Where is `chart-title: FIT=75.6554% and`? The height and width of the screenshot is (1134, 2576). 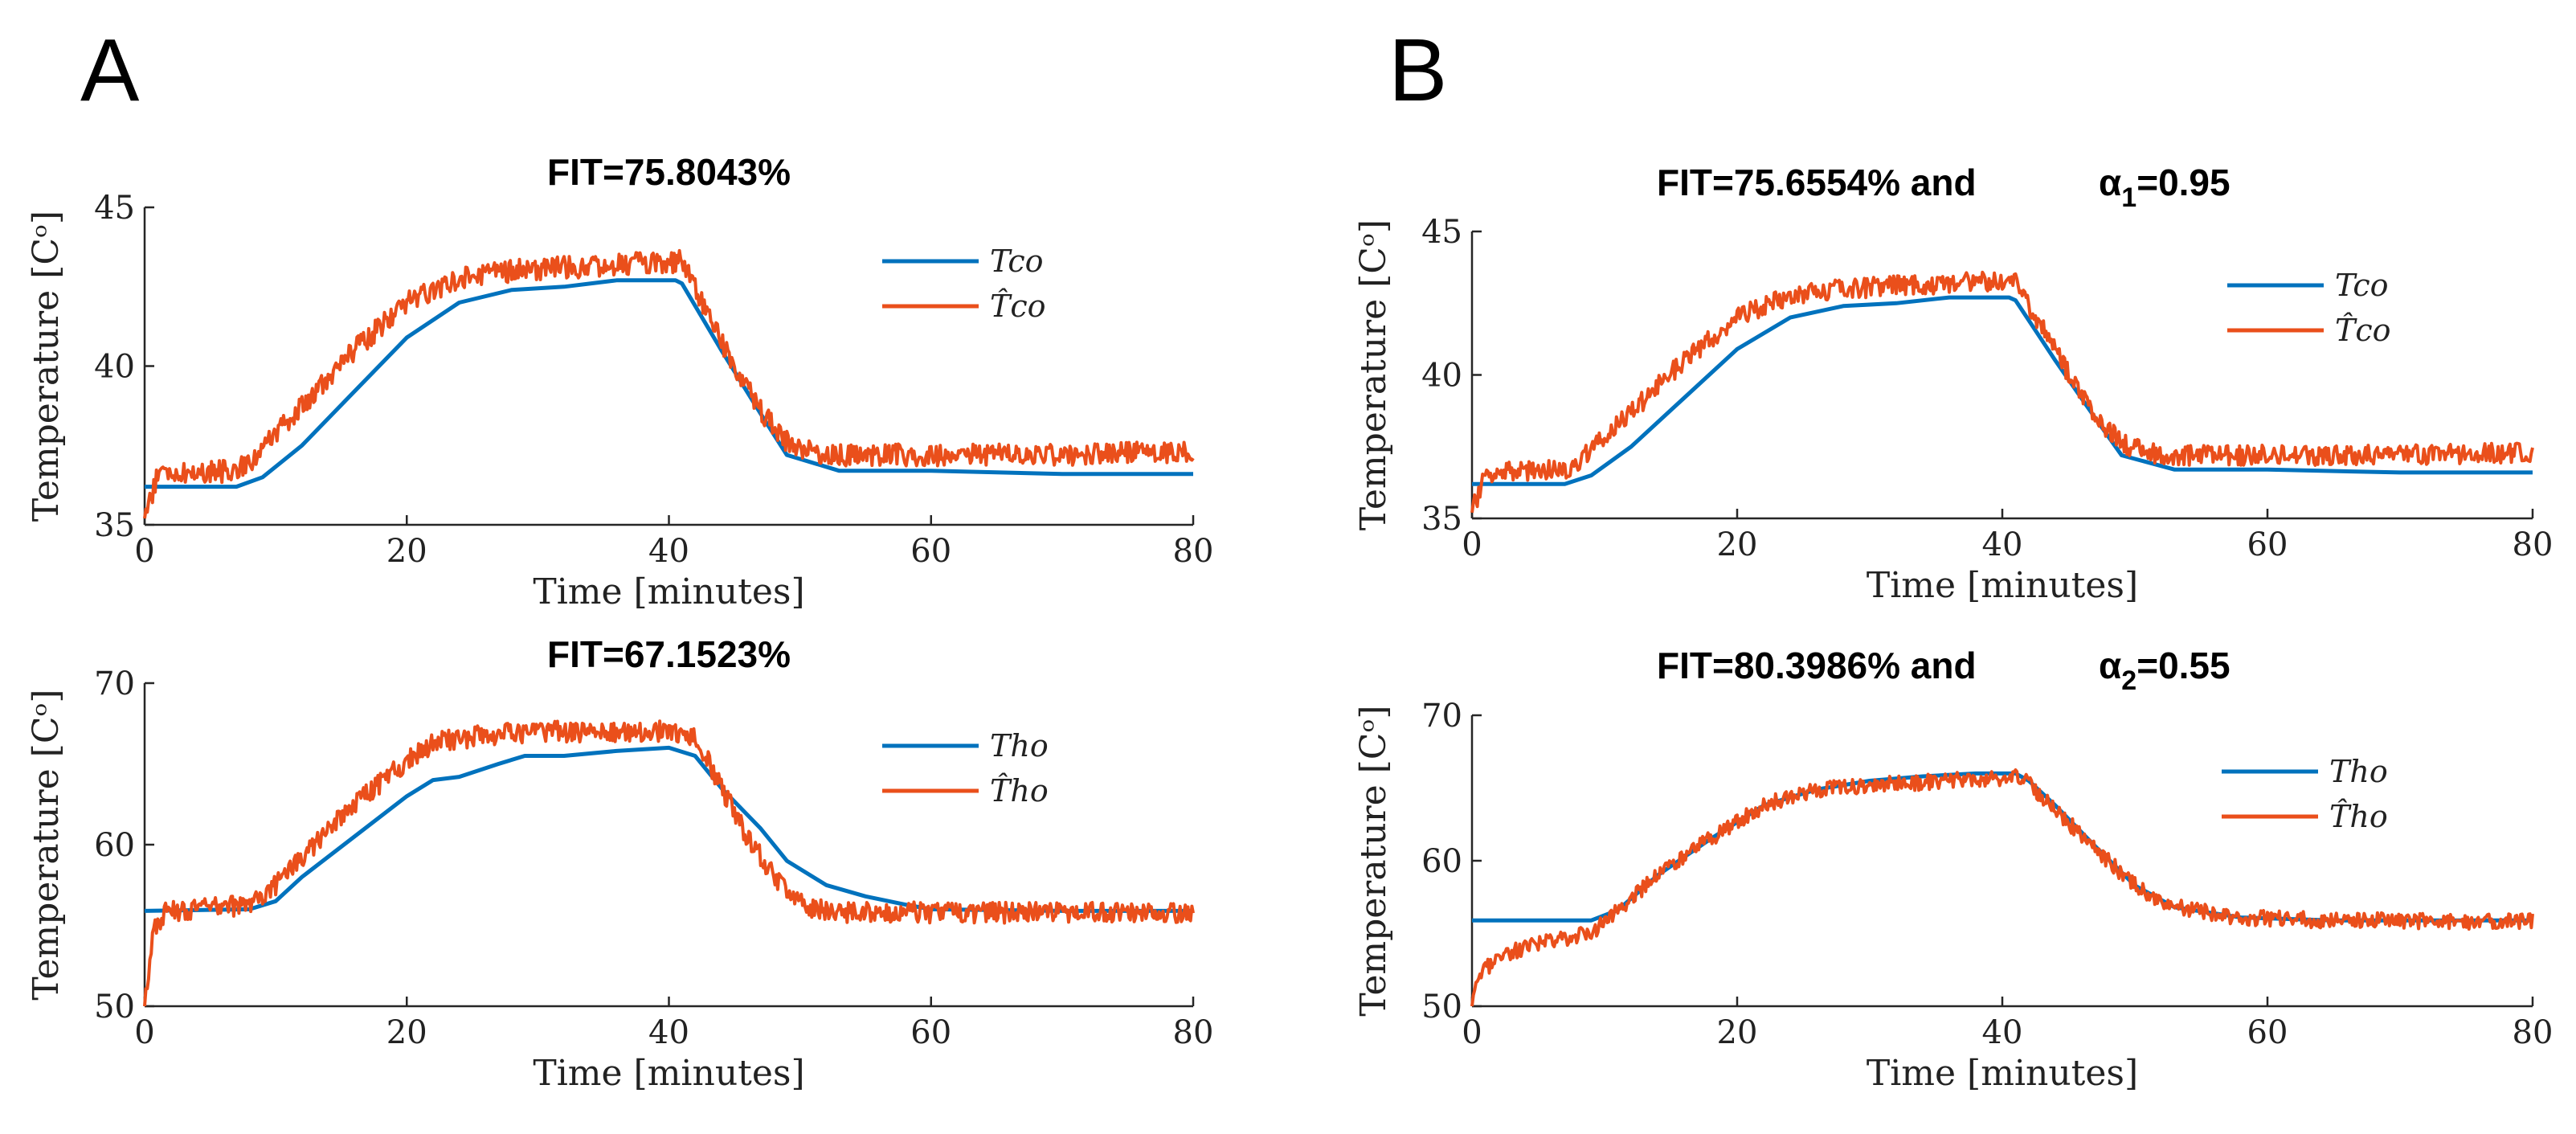
chart-title: FIT=75.6554% and is located at coordinates (1817, 183).